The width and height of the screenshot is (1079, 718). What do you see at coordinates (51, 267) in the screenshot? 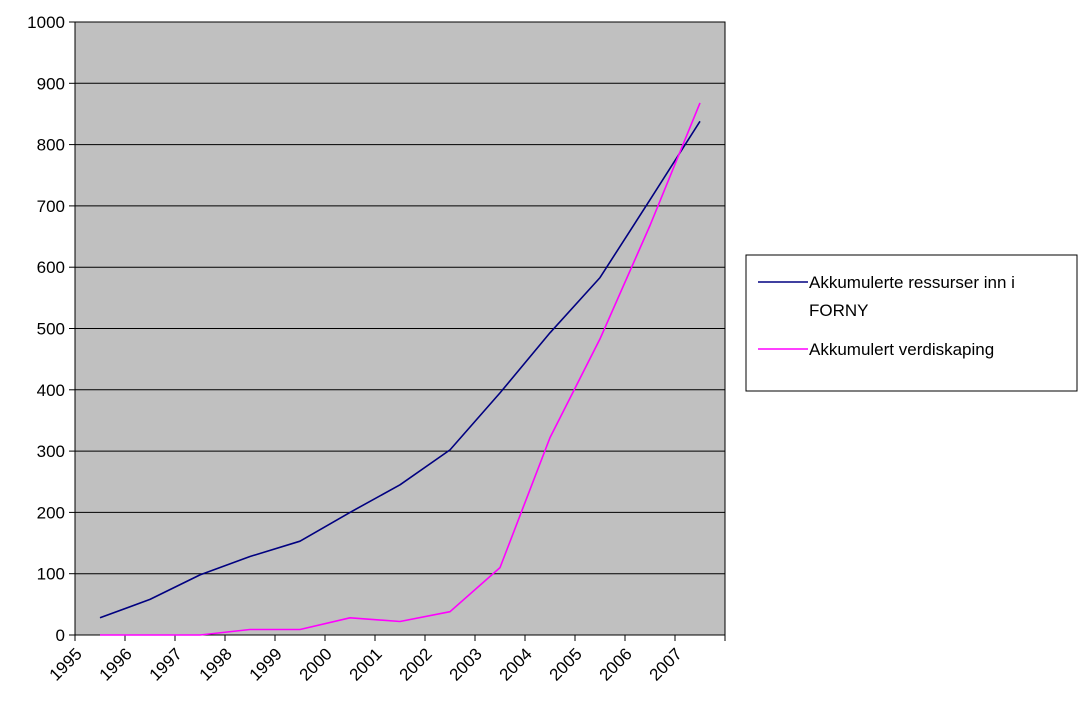
I see `y-tick-label: 600` at bounding box center [51, 267].